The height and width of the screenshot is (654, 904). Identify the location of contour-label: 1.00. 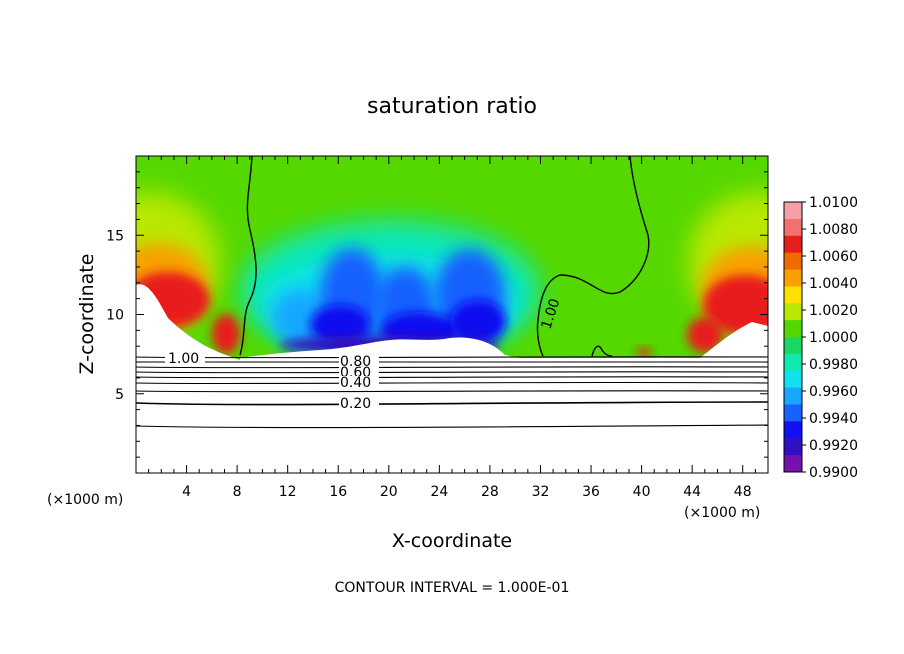
(183, 359).